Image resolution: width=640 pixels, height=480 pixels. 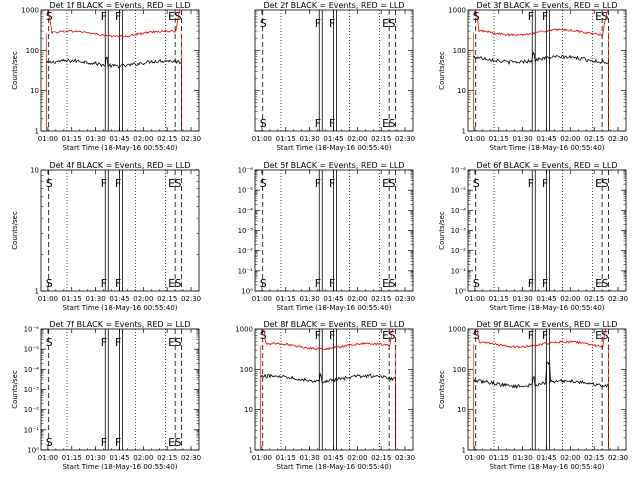 I want to click on panel-title: Det 1f BLACK = Events, RED = LLD, so click(x=119, y=5).